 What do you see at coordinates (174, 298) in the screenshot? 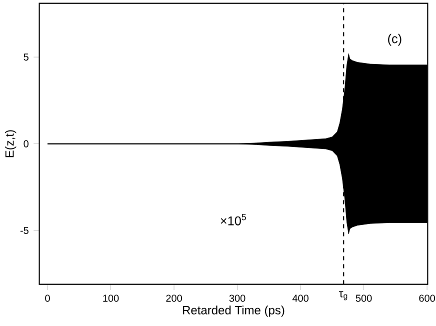
I see `x-tick-label: 200` at bounding box center [174, 298].